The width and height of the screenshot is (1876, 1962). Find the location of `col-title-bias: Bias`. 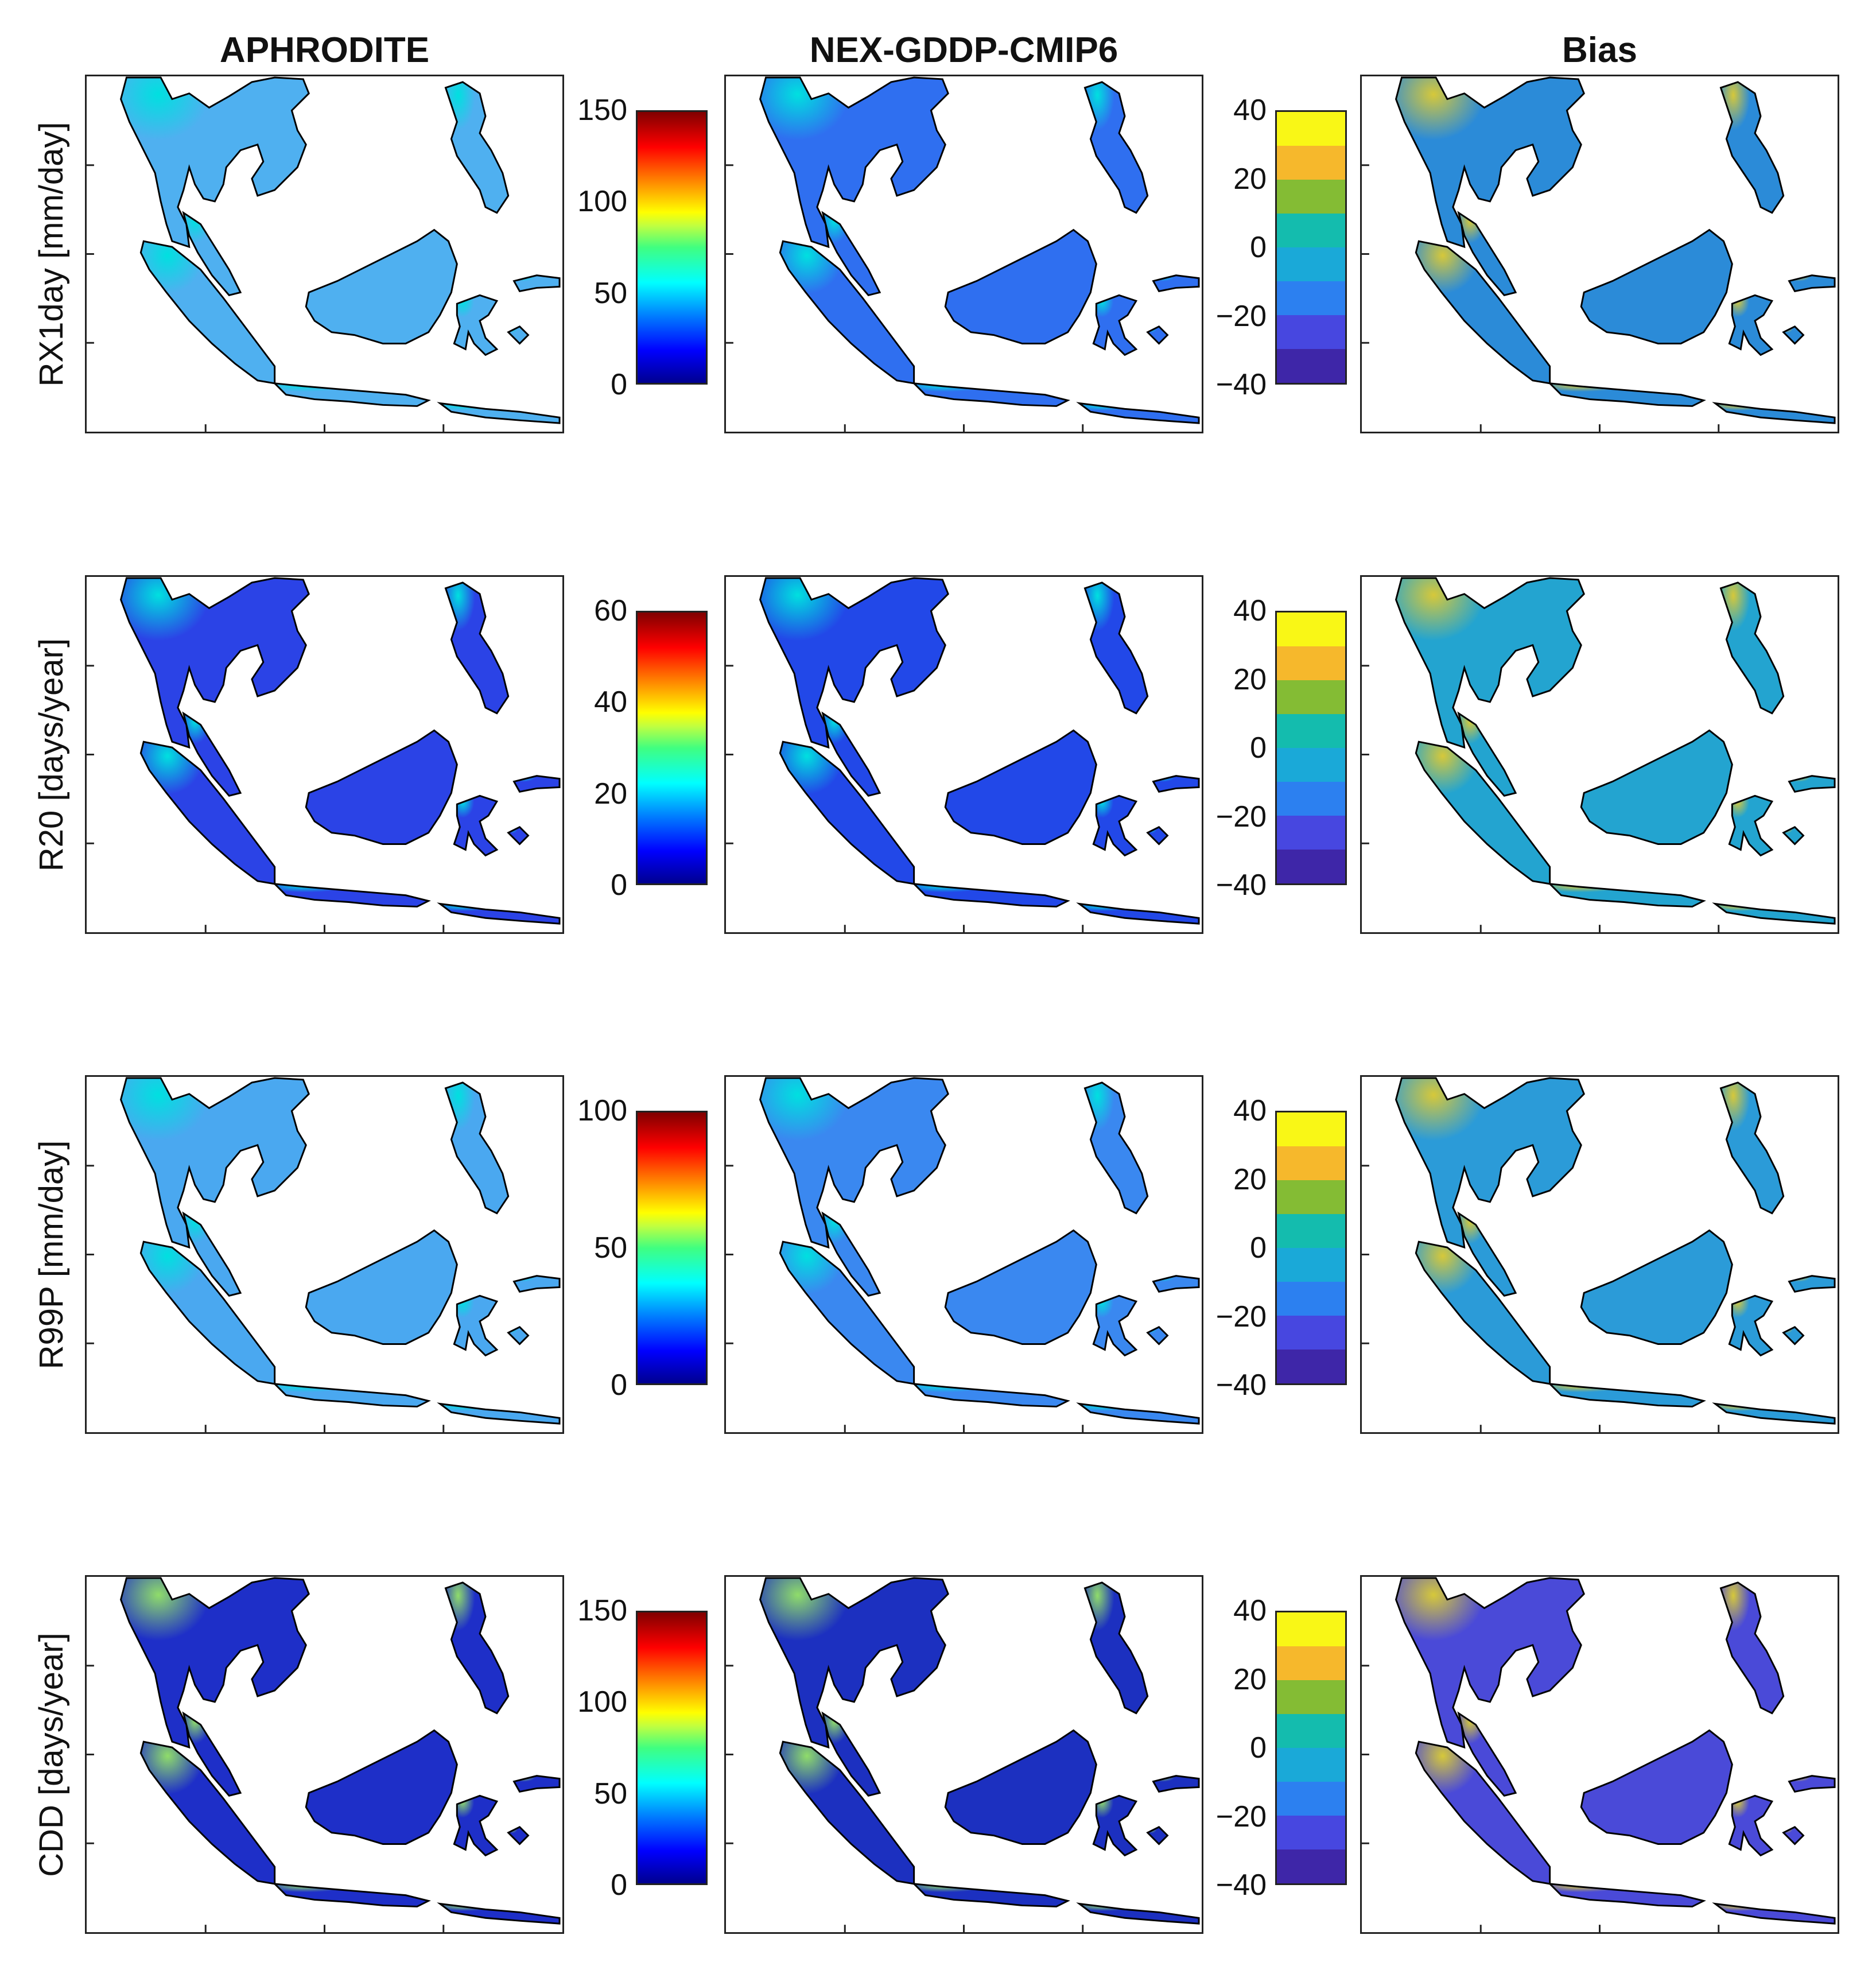

col-title-bias: Bias is located at coordinates (1599, 50).